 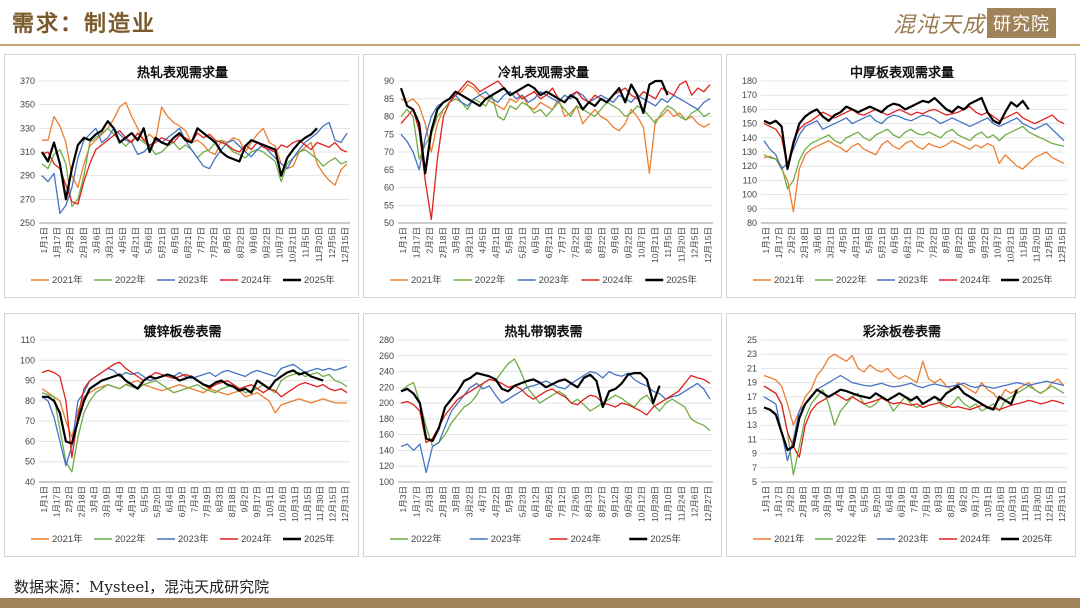 What do you see at coordinates (752, 354) in the screenshot?
I see `y-tick-label: 23` at bounding box center [752, 354].